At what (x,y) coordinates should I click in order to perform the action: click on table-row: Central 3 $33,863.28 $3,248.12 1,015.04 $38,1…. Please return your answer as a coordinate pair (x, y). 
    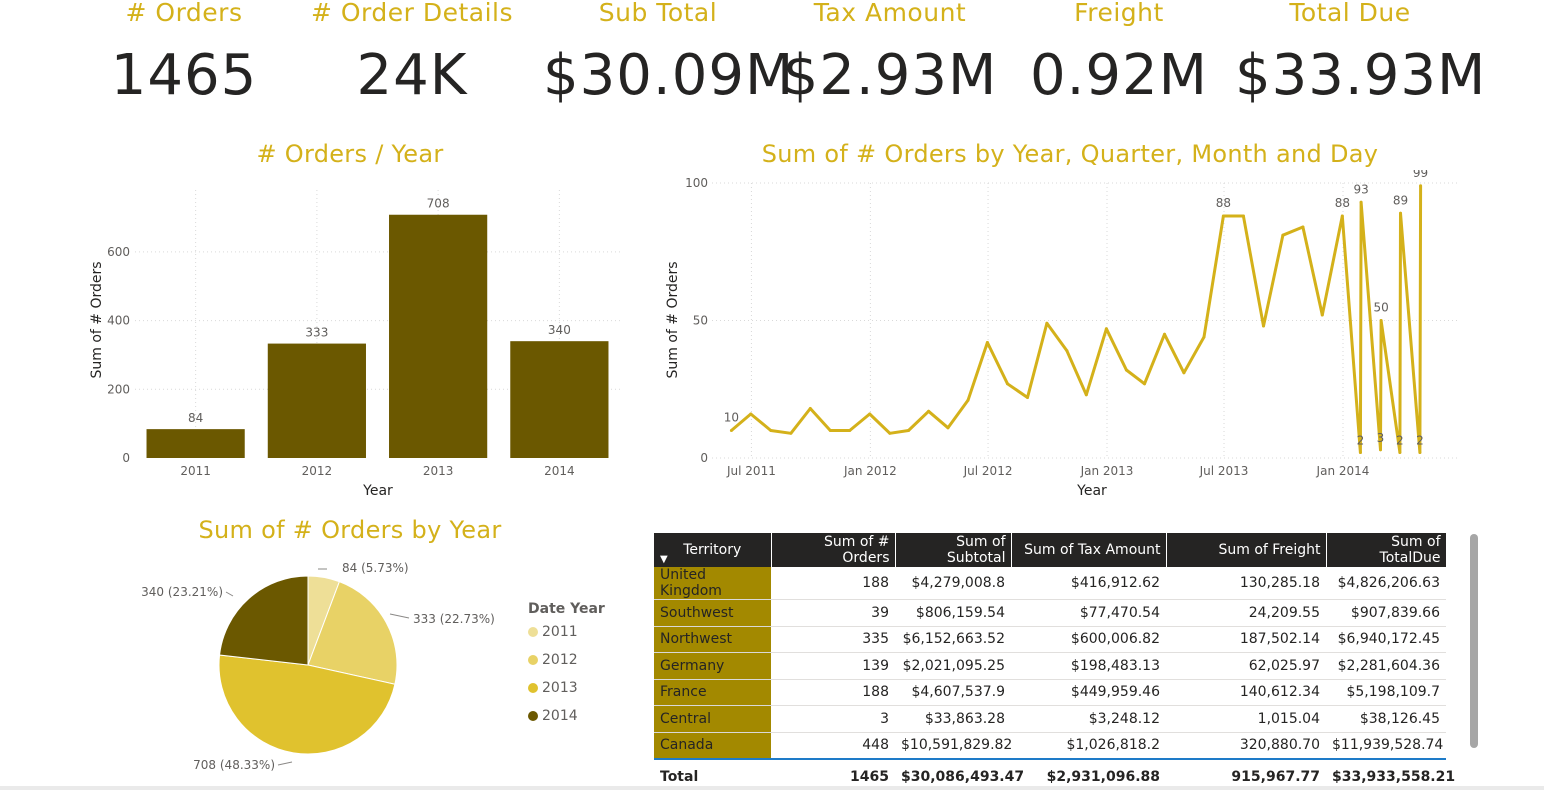
    Looking at the image, I should click on (1050, 719).